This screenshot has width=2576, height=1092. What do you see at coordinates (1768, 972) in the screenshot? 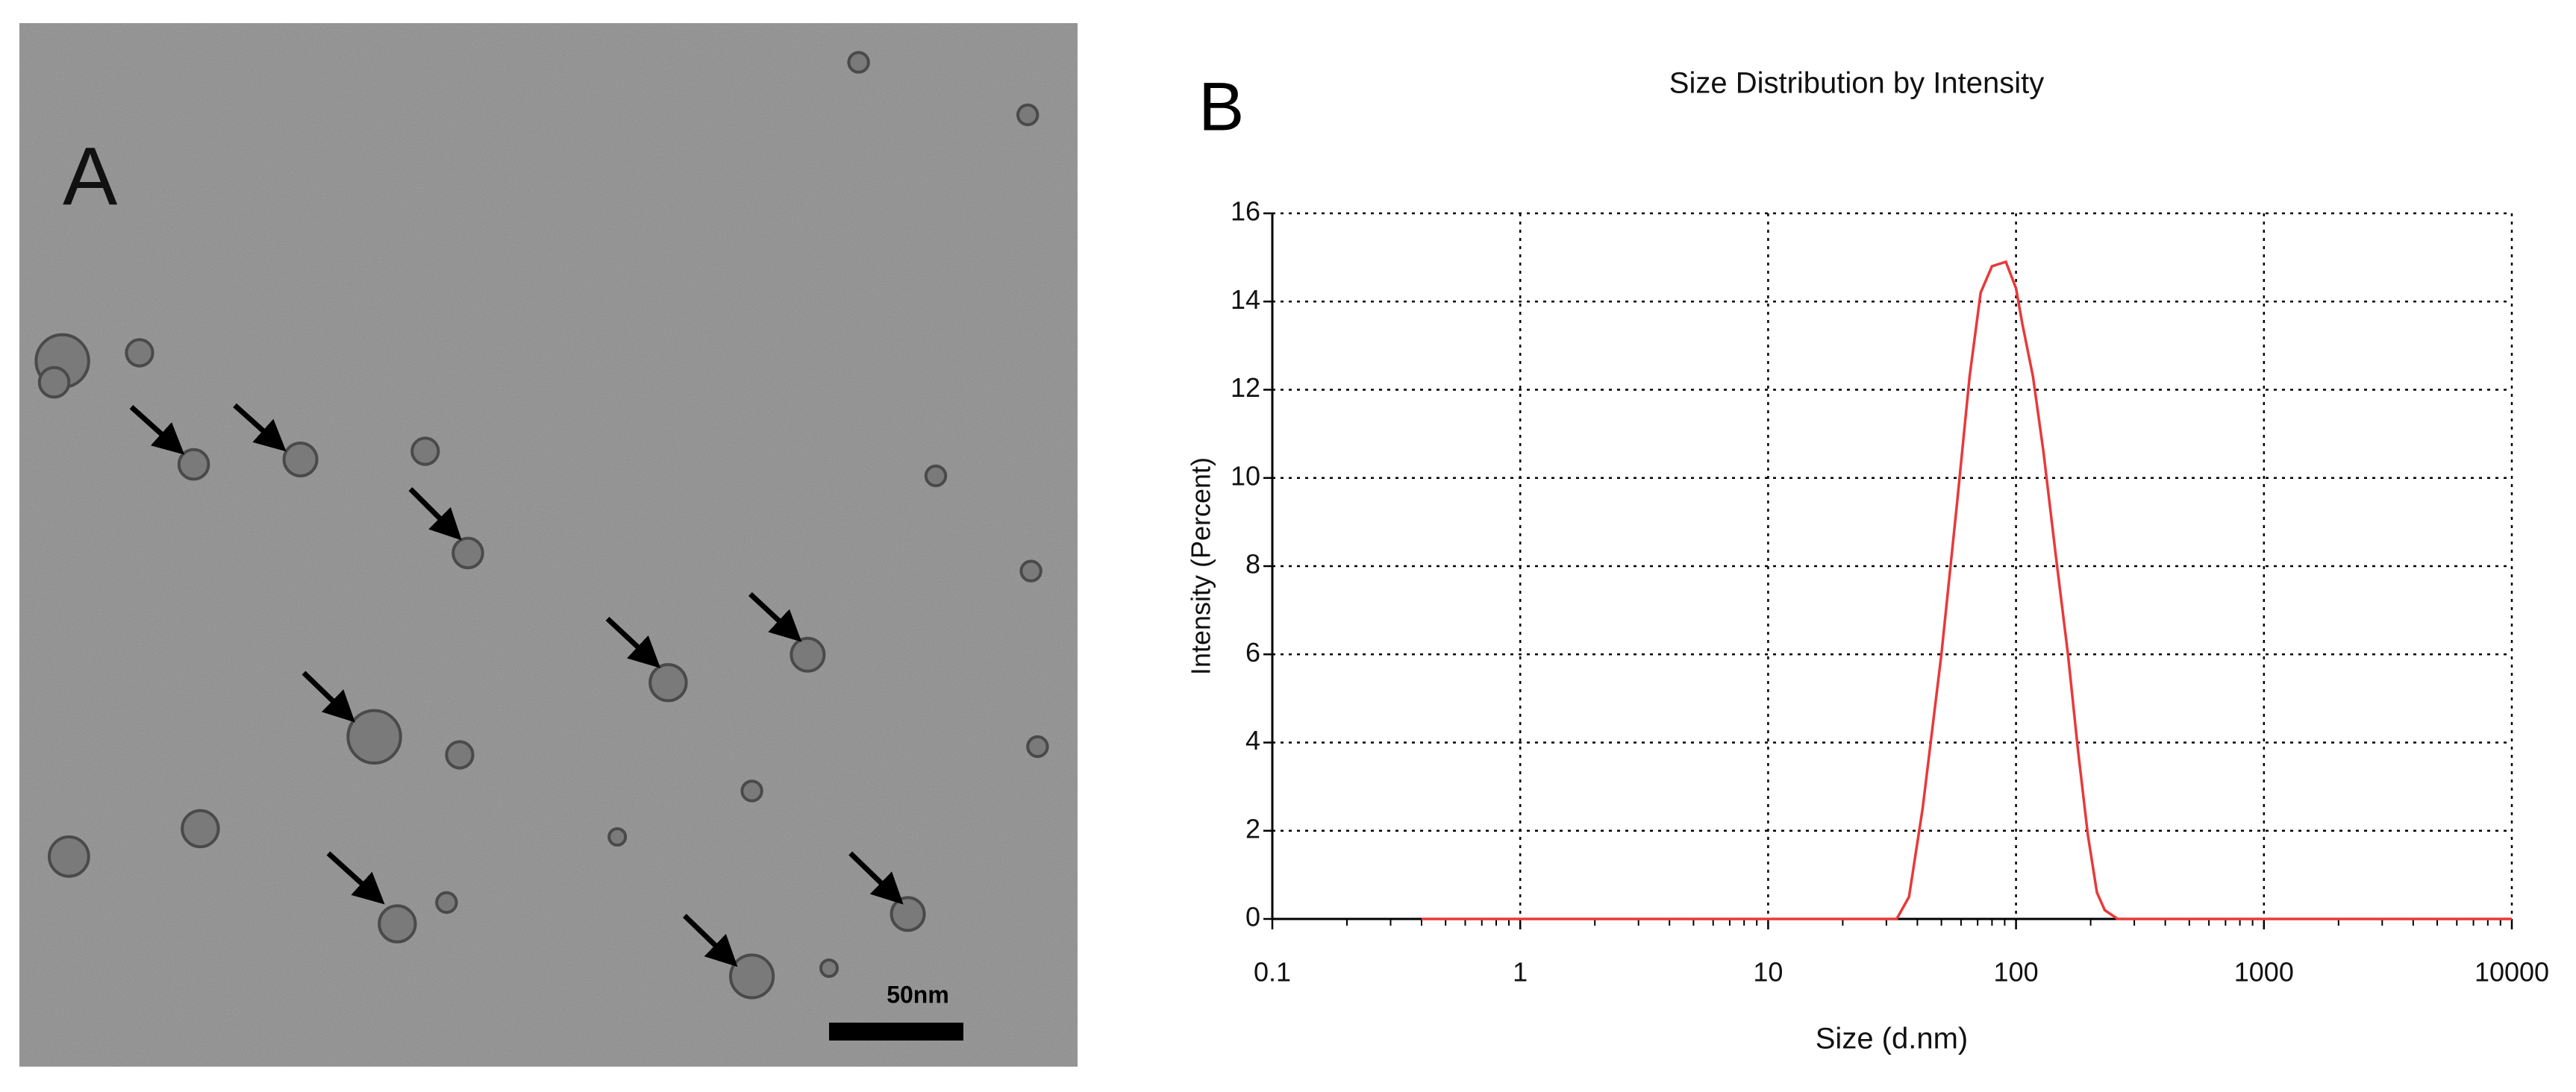
I see `x-tick-label: 10` at bounding box center [1768, 972].